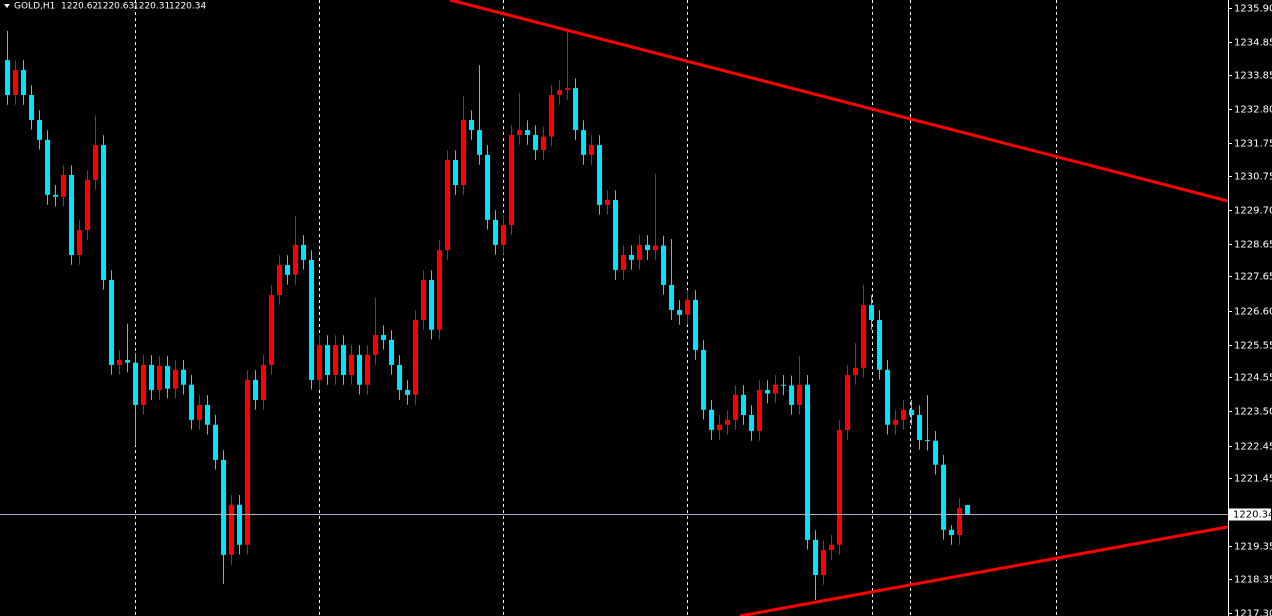 The height and width of the screenshot is (616, 1272). What do you see at coordinates (1253, 412) in the screenshot?
I see `y-tick-label: 1223.50` at bounding box center [1253, 412].